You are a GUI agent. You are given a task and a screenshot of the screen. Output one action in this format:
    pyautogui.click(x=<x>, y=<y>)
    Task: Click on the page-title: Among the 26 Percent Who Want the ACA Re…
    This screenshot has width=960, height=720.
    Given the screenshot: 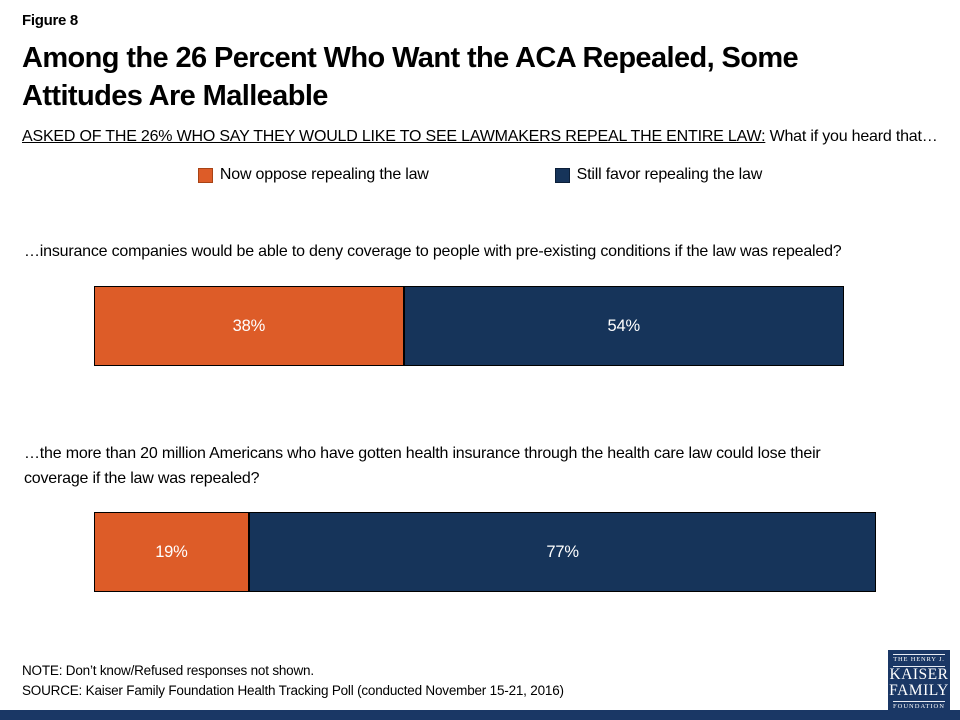 What is the action you would take?
    pyautogui.click(x=410, y=77)
    